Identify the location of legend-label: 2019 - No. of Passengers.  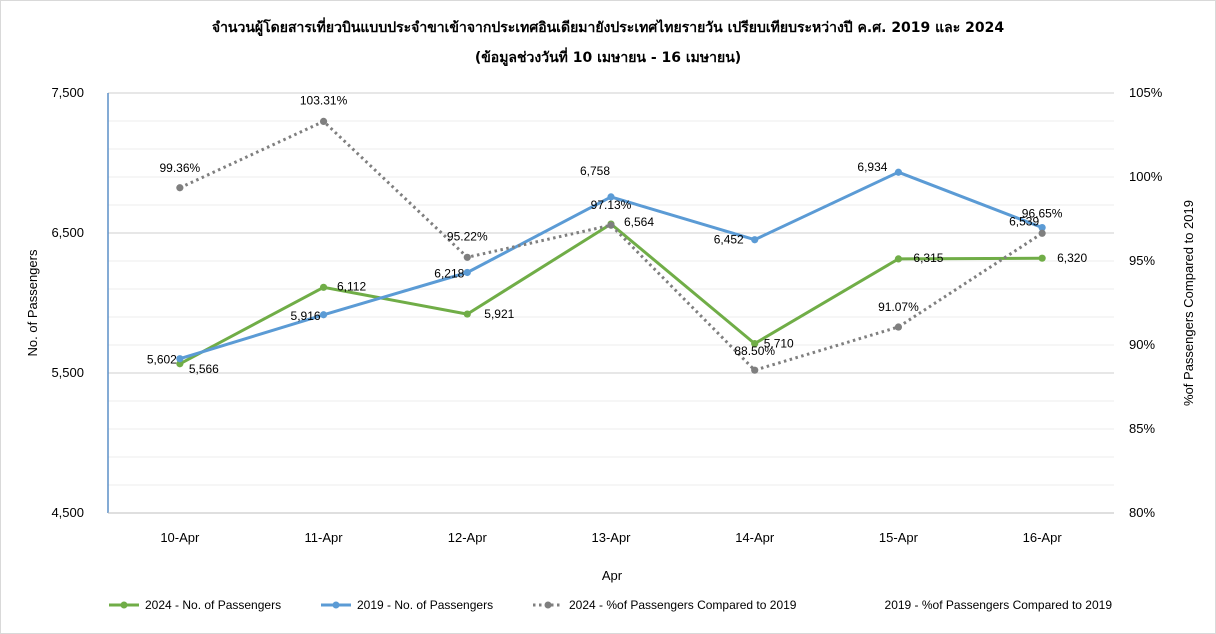
(425, 605).